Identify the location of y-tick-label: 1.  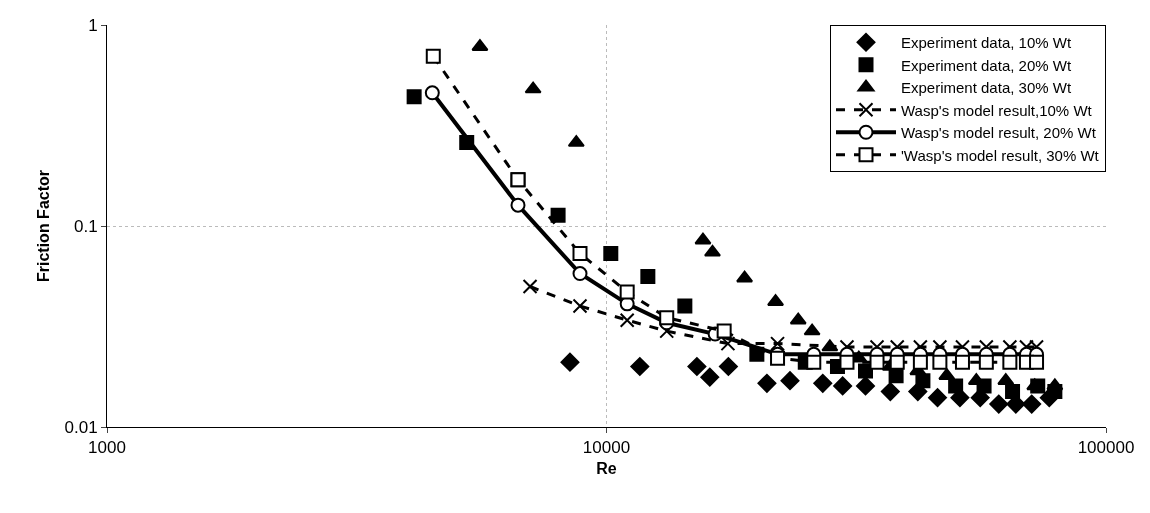
(93, 25).